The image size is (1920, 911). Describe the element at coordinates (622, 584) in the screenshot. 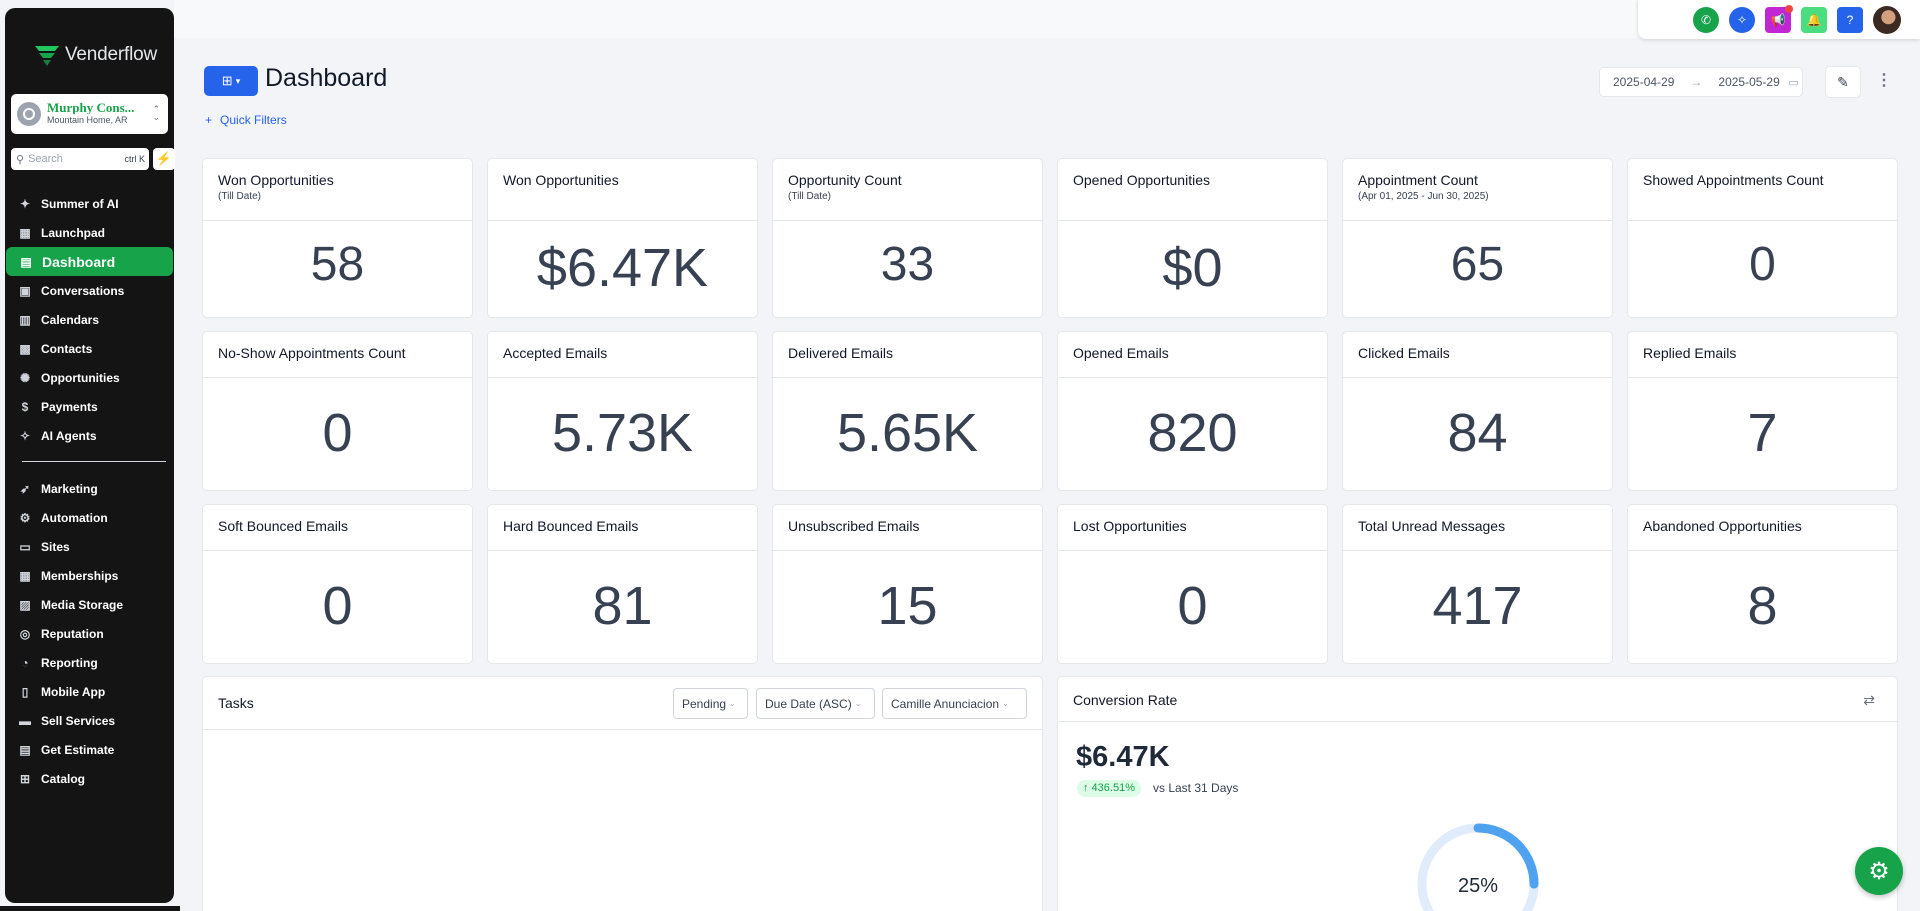

I see `stat-card: Hard Bounced Emails 81` at that location.